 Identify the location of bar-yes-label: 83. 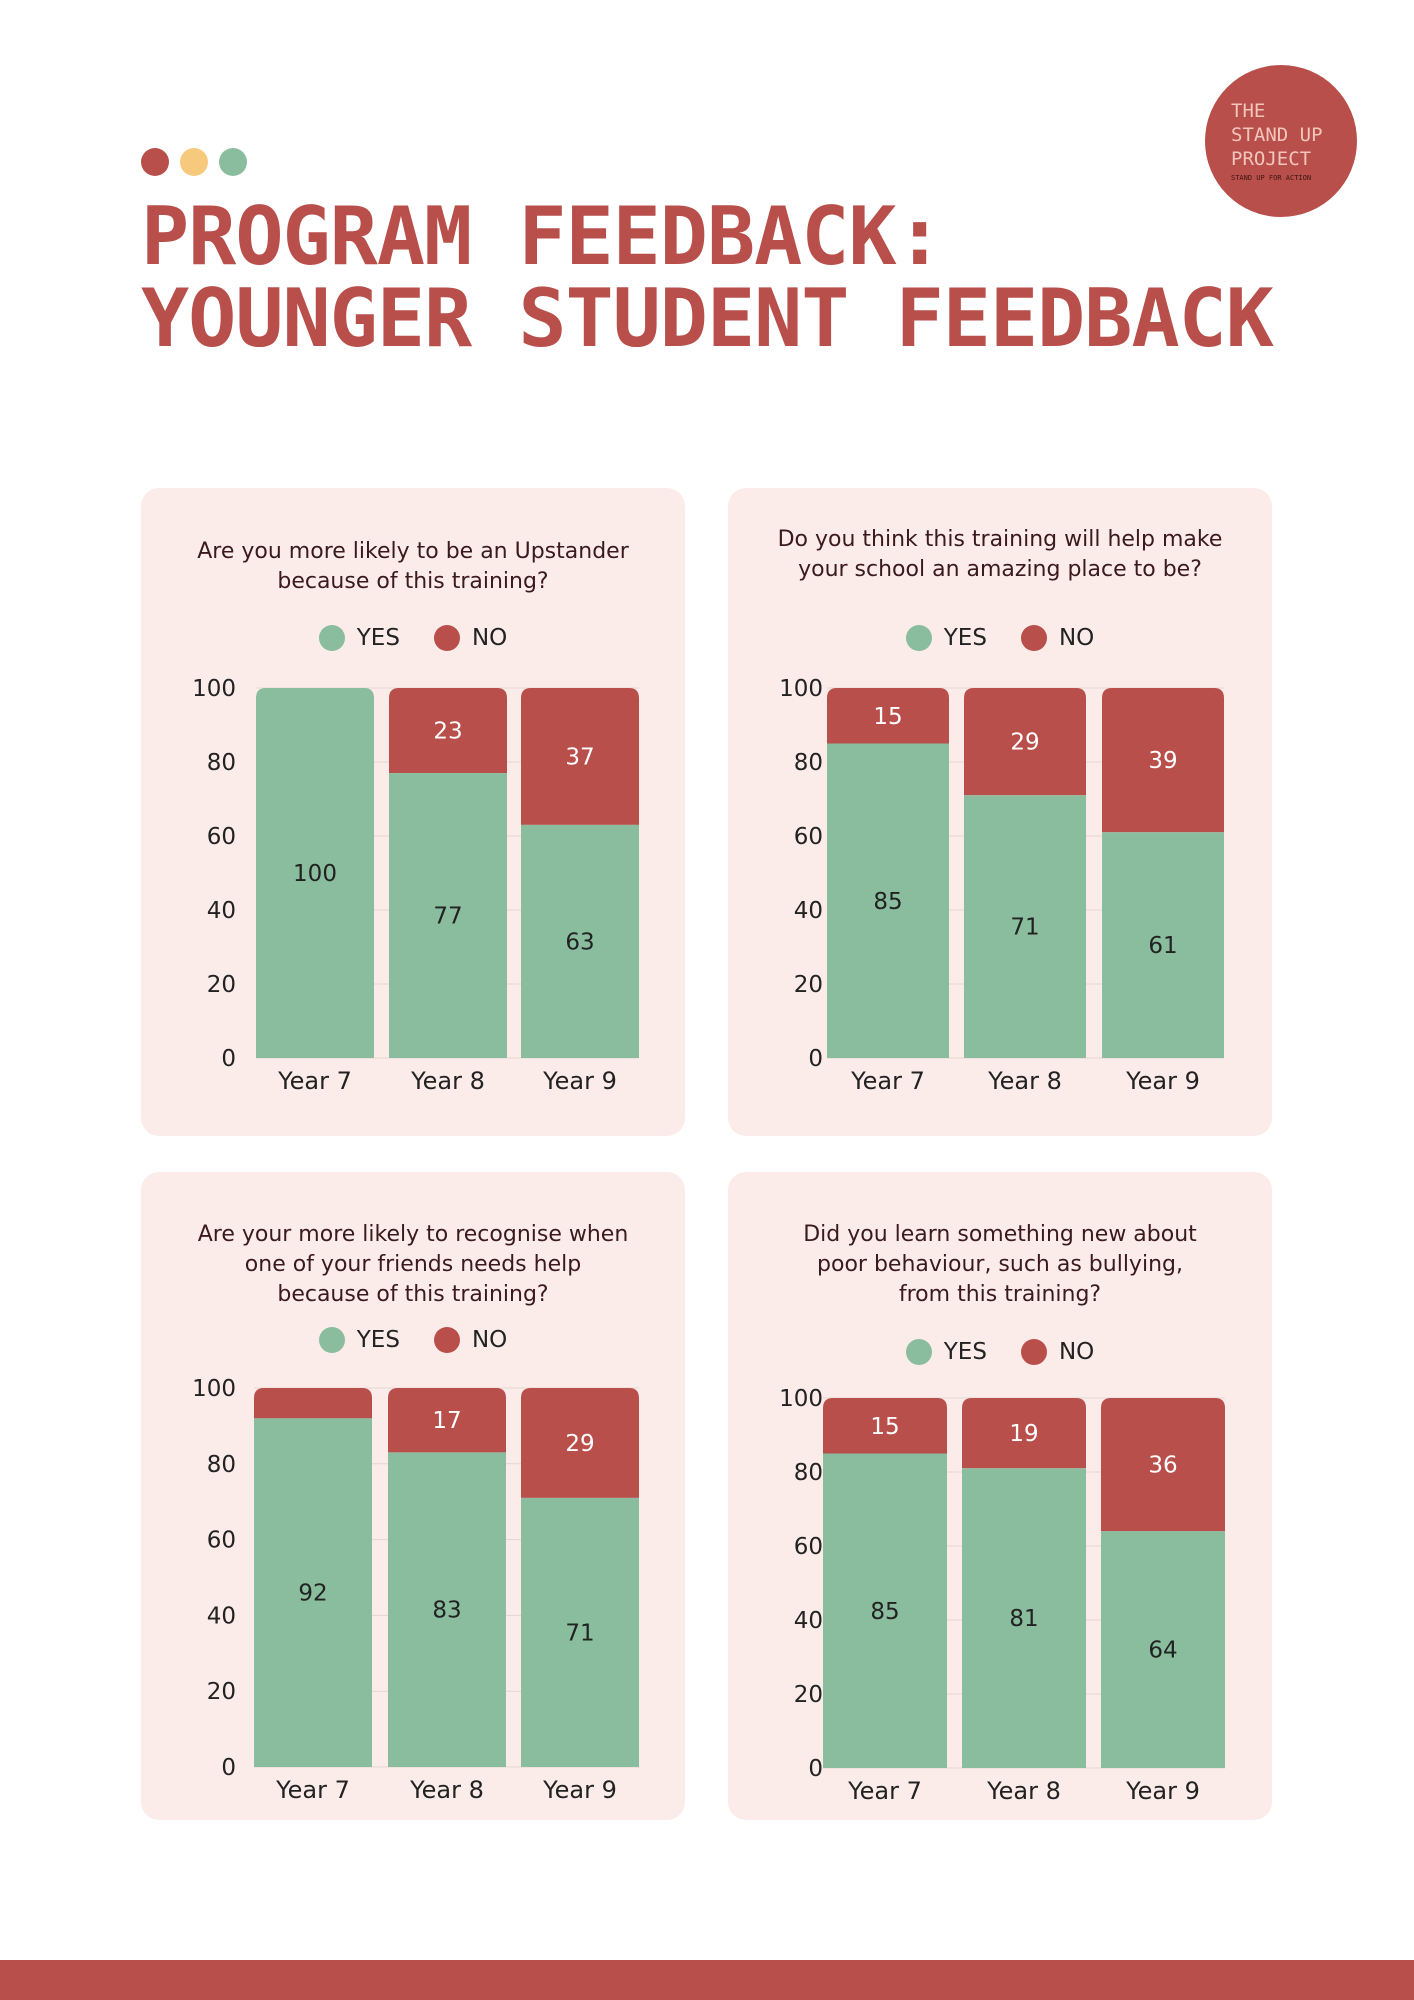
(446, 1611).